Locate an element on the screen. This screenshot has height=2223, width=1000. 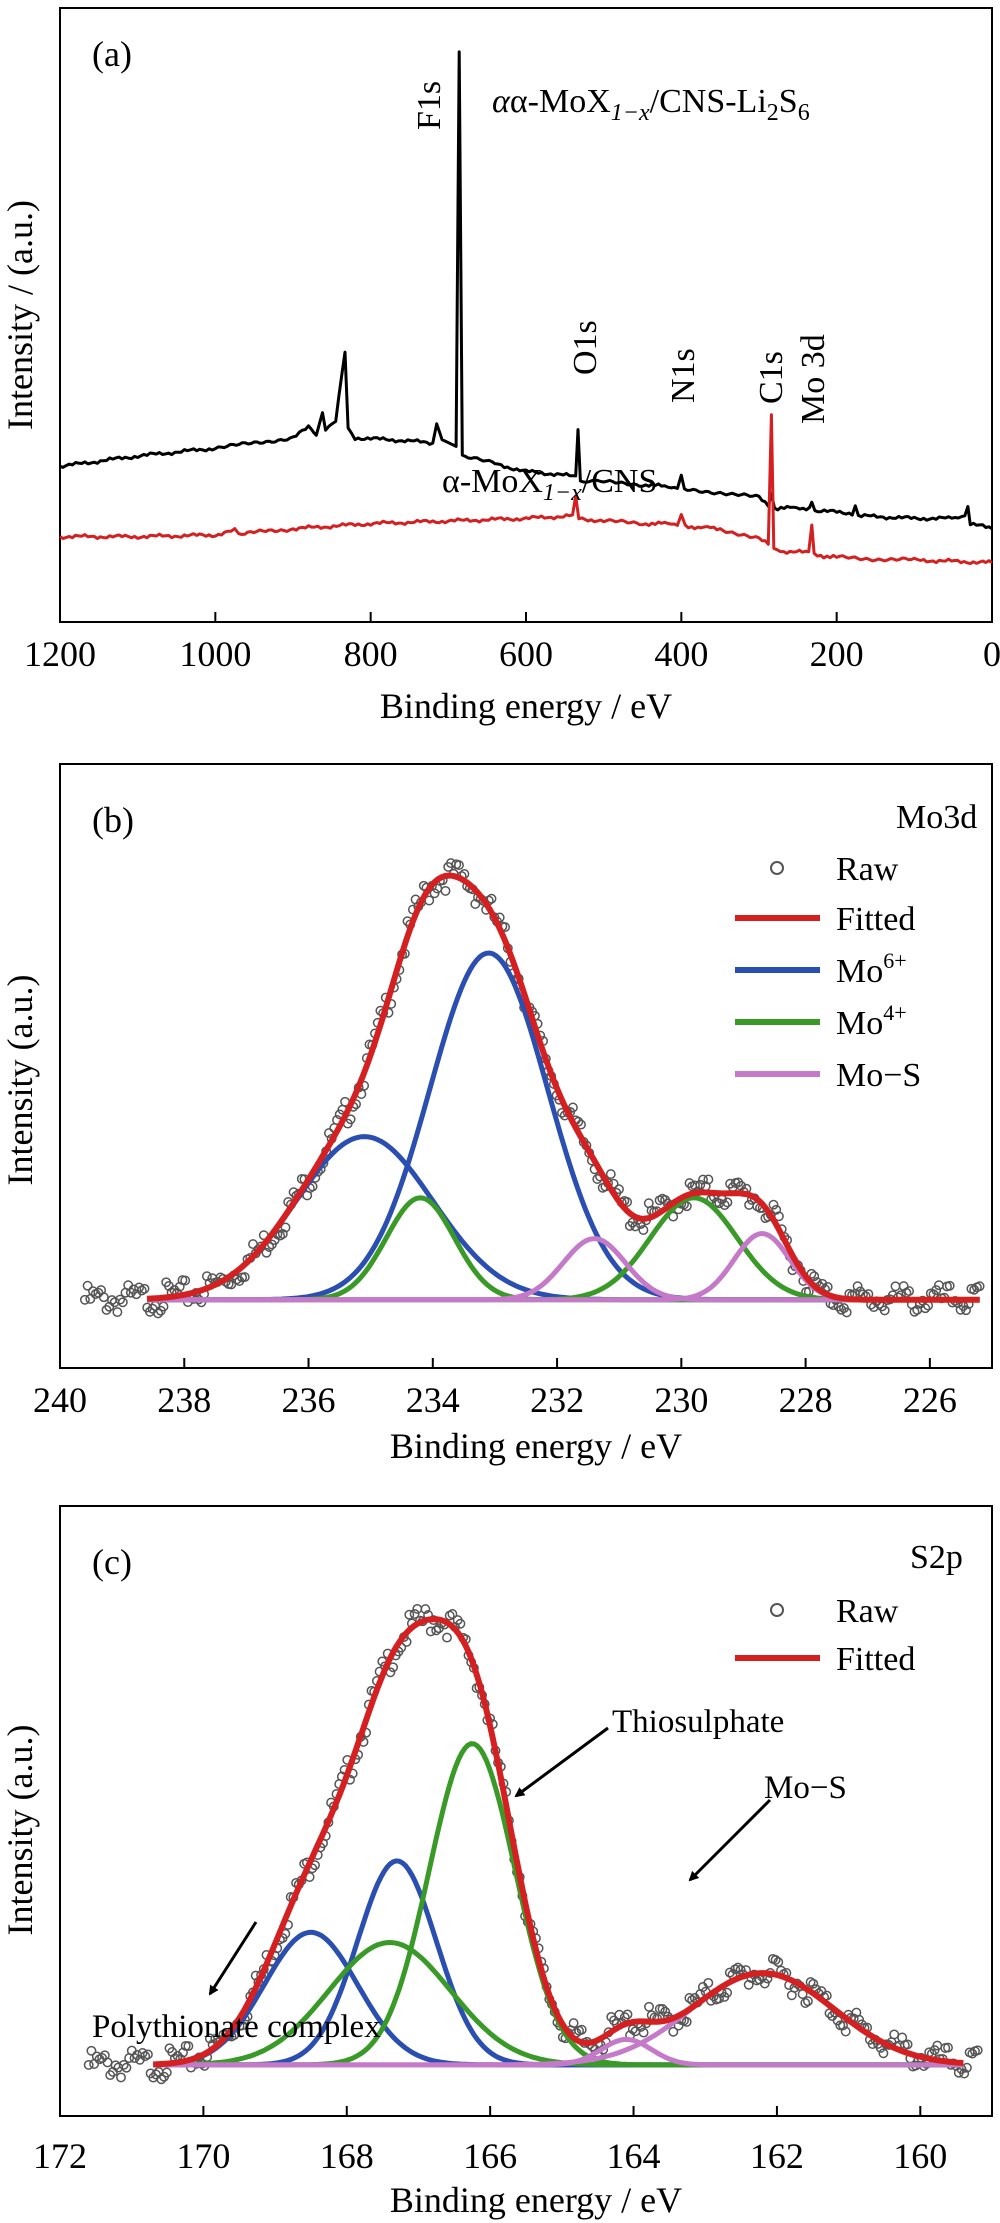
arrow-polythionate is located at coordinates (233, 1958).